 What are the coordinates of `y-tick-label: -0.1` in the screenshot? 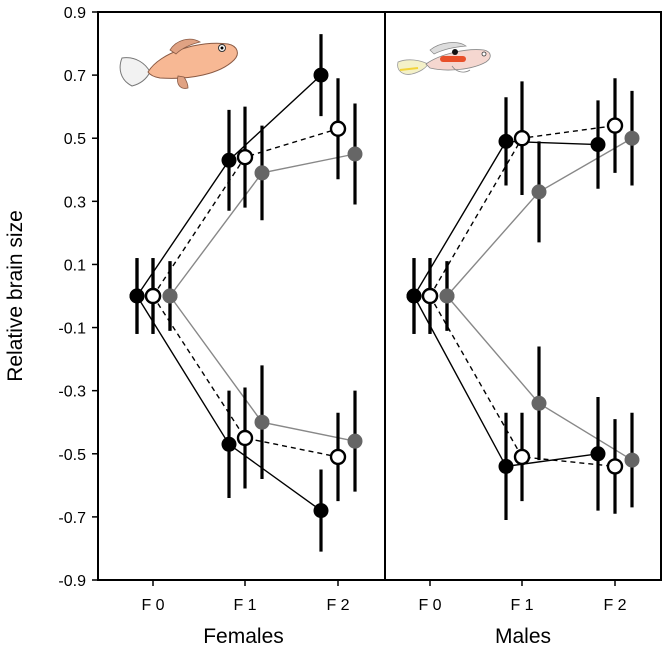 It's located at (72, 329).